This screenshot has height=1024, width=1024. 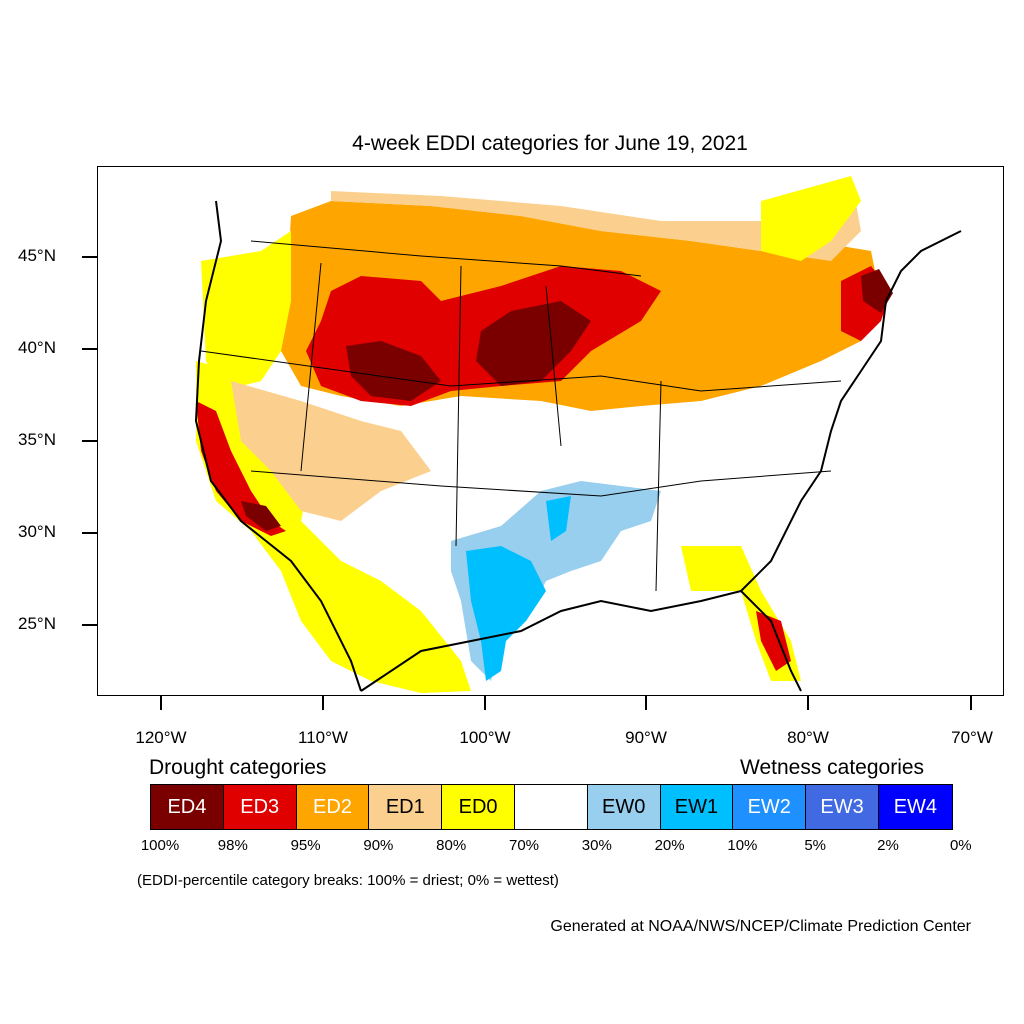 What do you see at coordinates (406, 807) in the screenshot?
I see `legend-cell-ed1: ED1` at bounding box center [406, 807].